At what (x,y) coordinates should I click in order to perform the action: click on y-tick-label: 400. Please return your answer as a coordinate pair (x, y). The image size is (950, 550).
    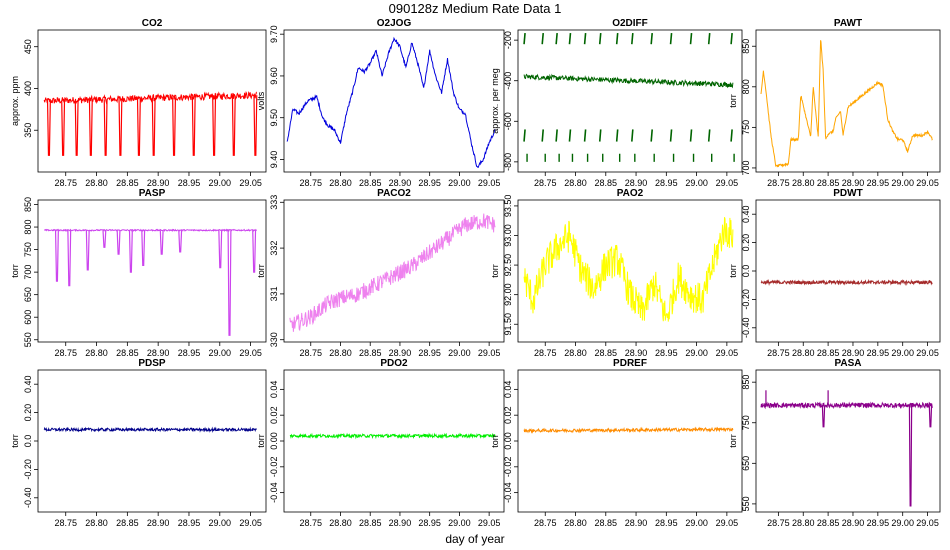
    Looking at the image, I should click on (28, 88).